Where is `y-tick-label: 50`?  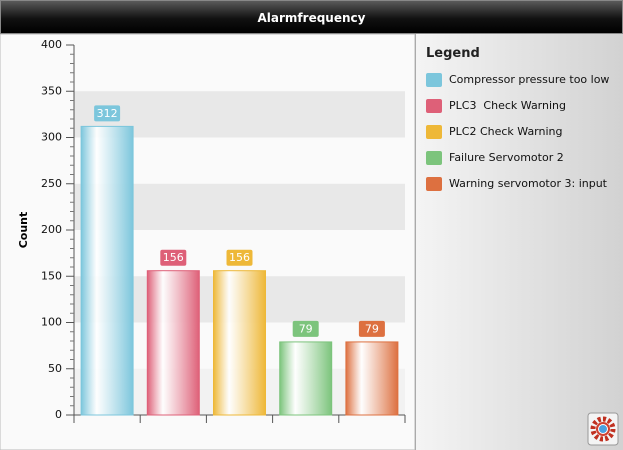
y-tick-label: 50 is located at coordinates (55, 368).